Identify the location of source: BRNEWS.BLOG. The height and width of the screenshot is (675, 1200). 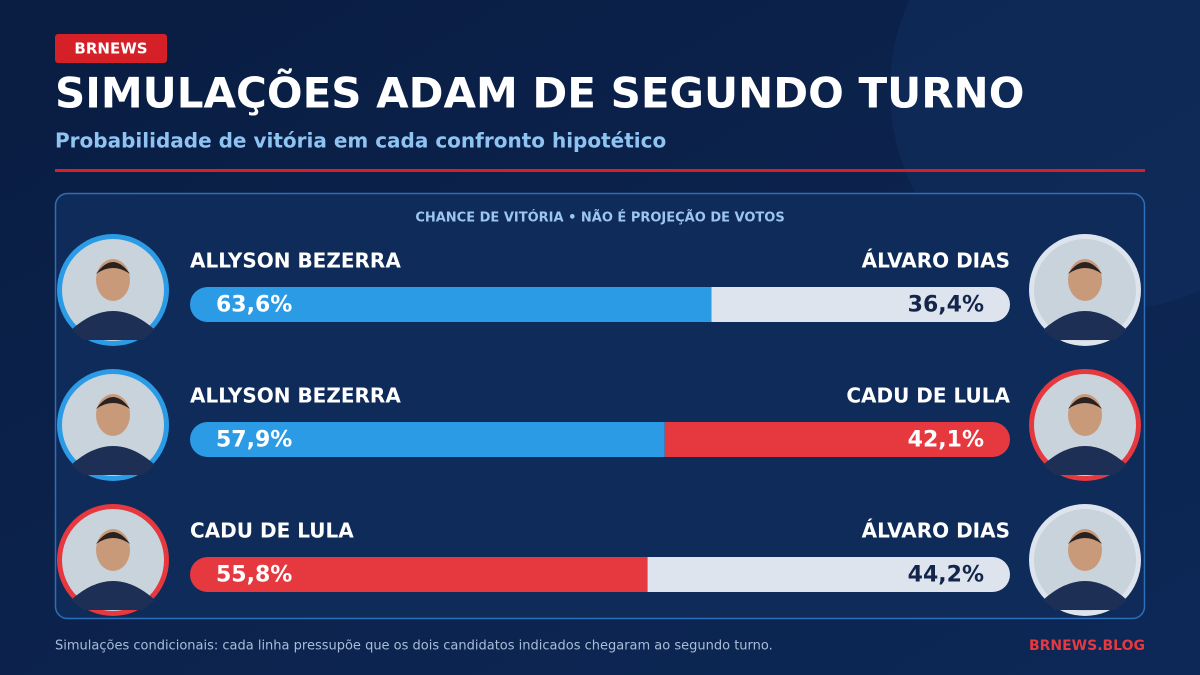
(1087, 646).